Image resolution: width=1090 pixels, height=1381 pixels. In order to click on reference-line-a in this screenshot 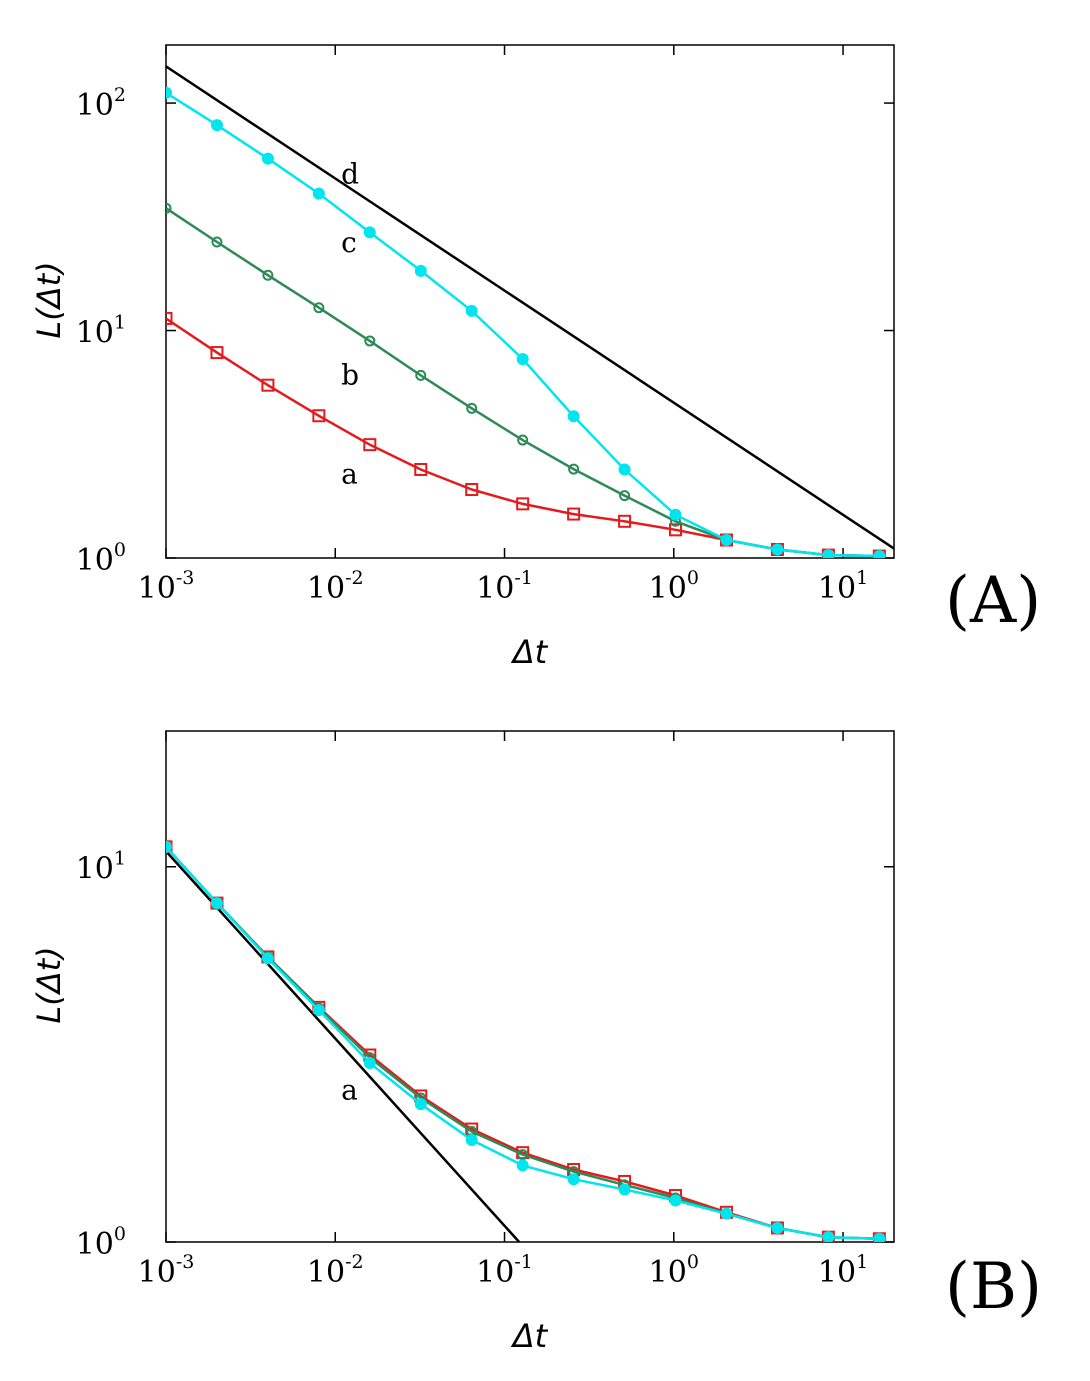, I will do `click(343, 1046)`.